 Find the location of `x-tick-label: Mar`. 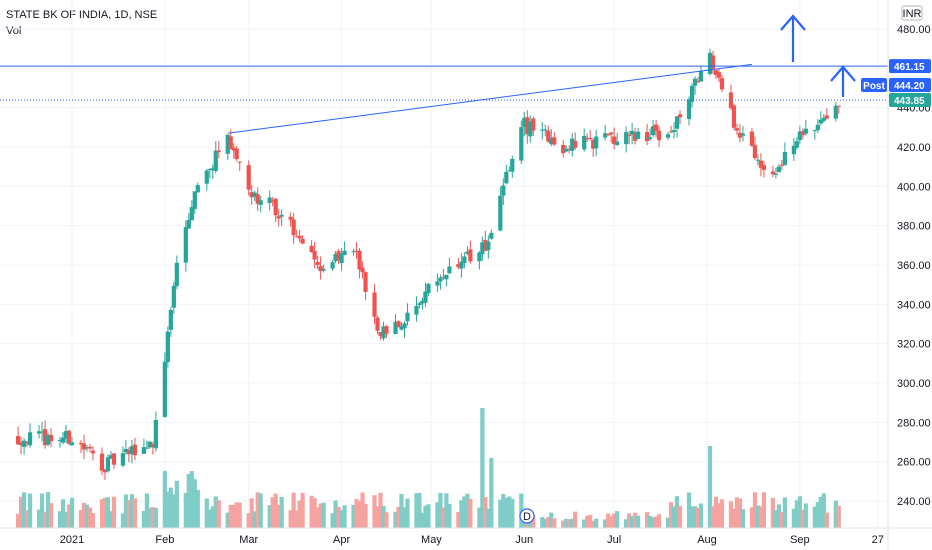

x-tick-label: Mar is located at coordinates (248, 540).